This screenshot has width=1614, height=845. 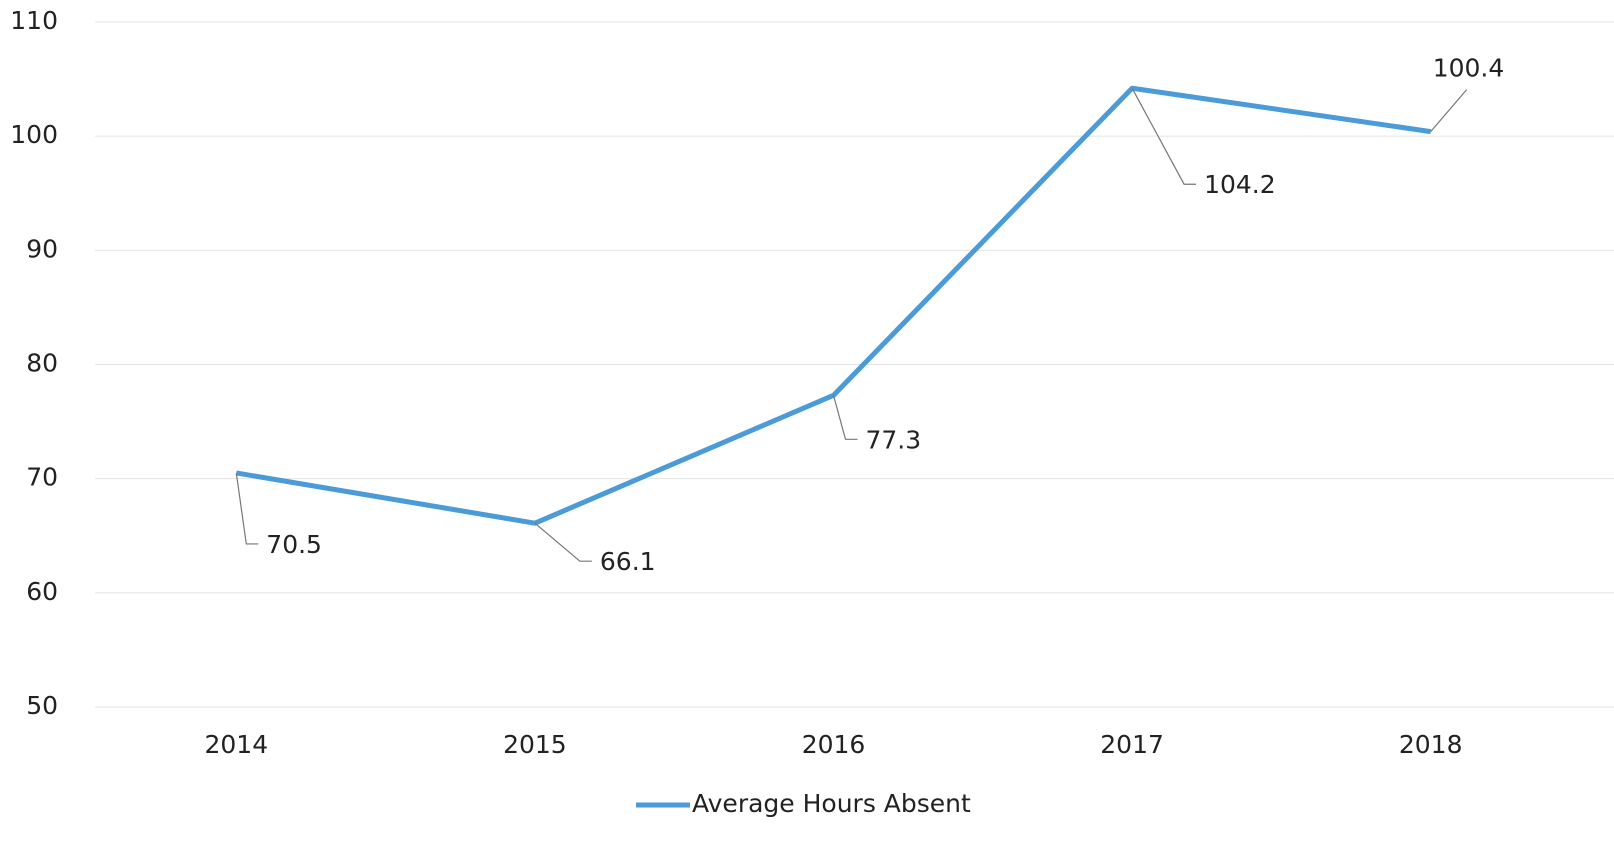 I want to click on y-tick-label: 50, so click(x=42, y=705).